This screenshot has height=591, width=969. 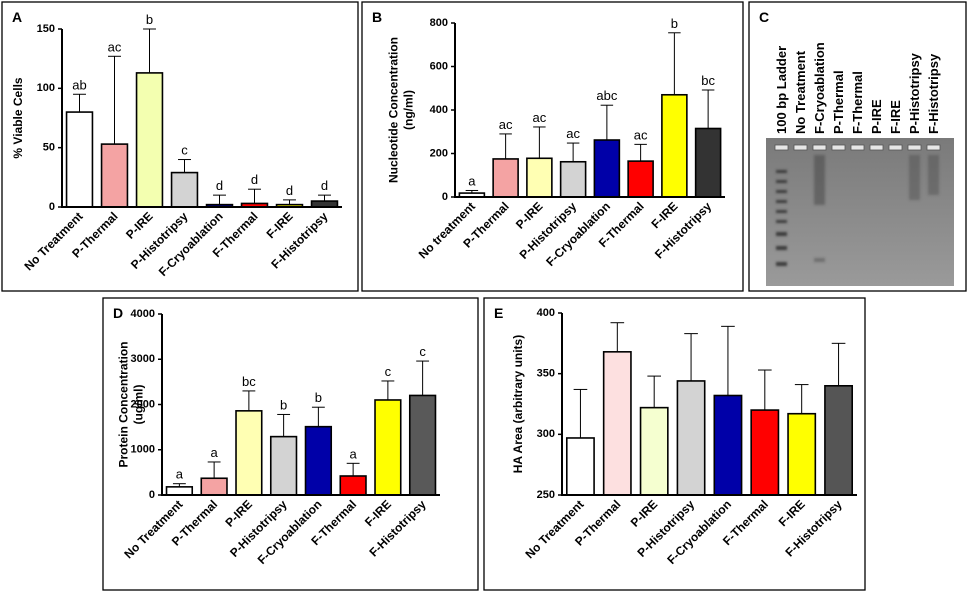 I want to click on y-tick-label: 50, so click(x=49, y=148).